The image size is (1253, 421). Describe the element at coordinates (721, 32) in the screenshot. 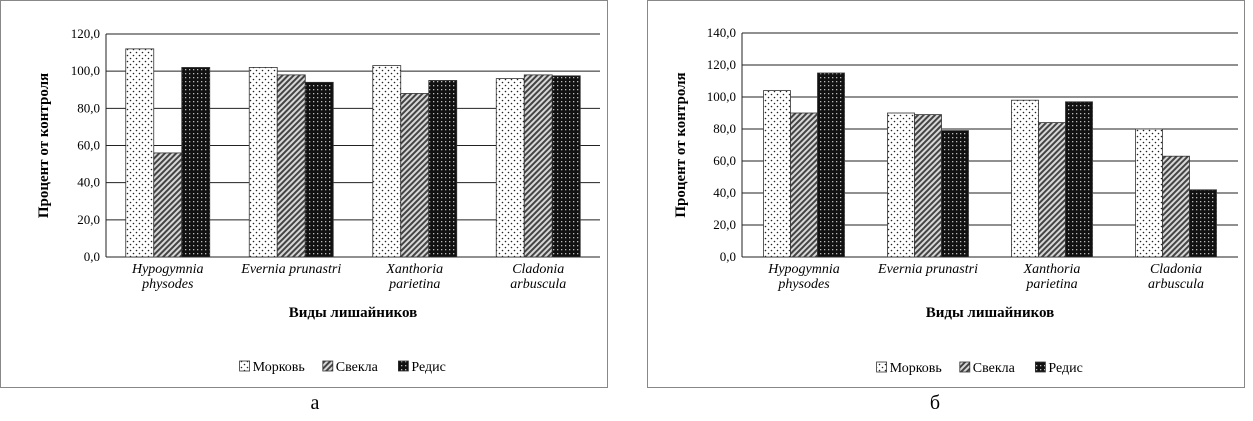

I see `y-tick-label: 140,0` at that location.